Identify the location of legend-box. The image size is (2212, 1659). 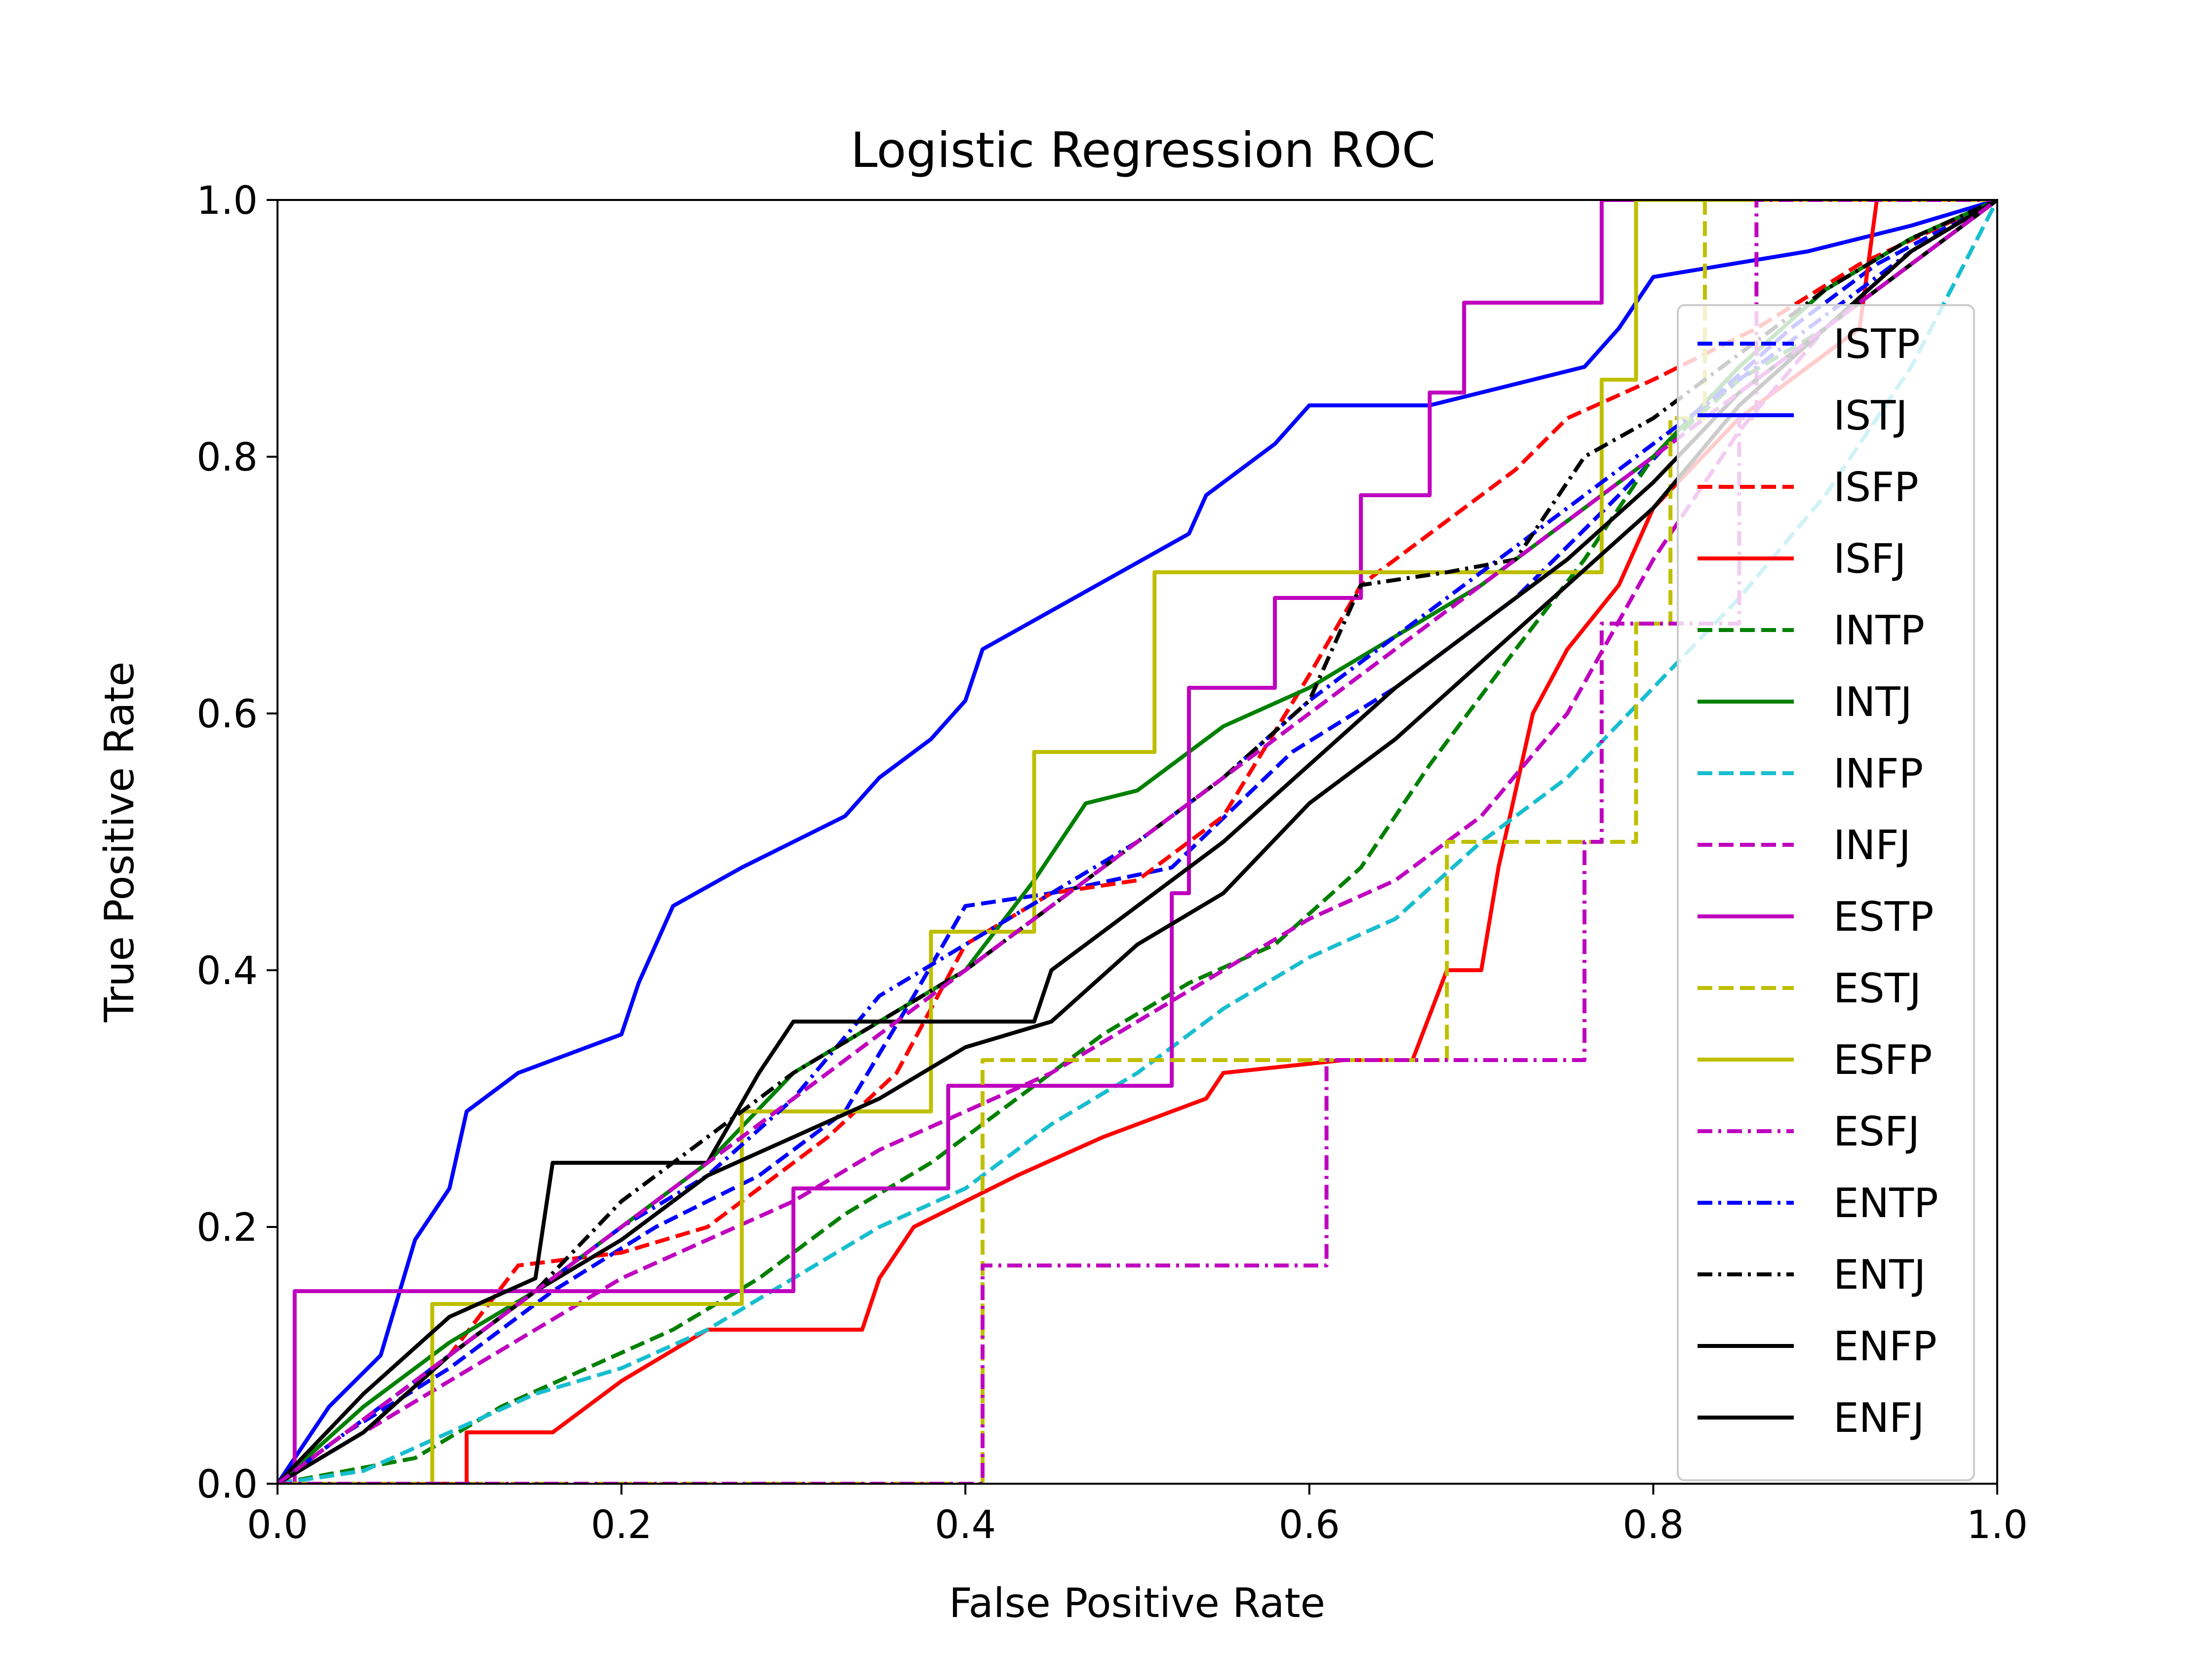
(1826, 893).